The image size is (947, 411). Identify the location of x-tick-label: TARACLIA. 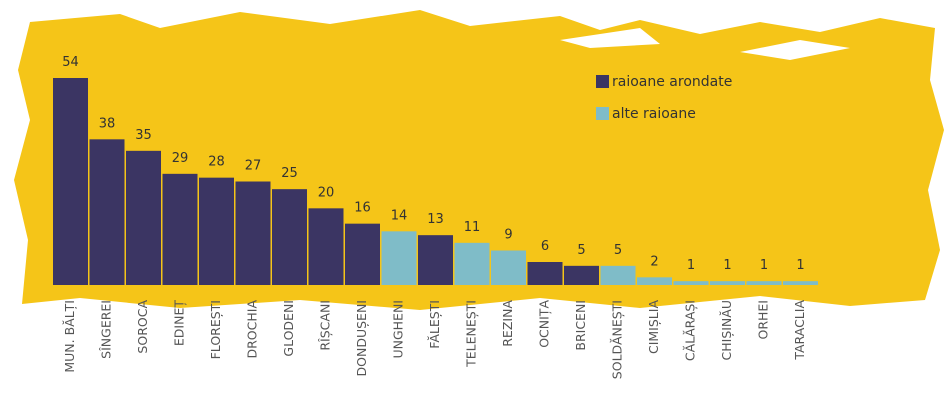
(799, 330).